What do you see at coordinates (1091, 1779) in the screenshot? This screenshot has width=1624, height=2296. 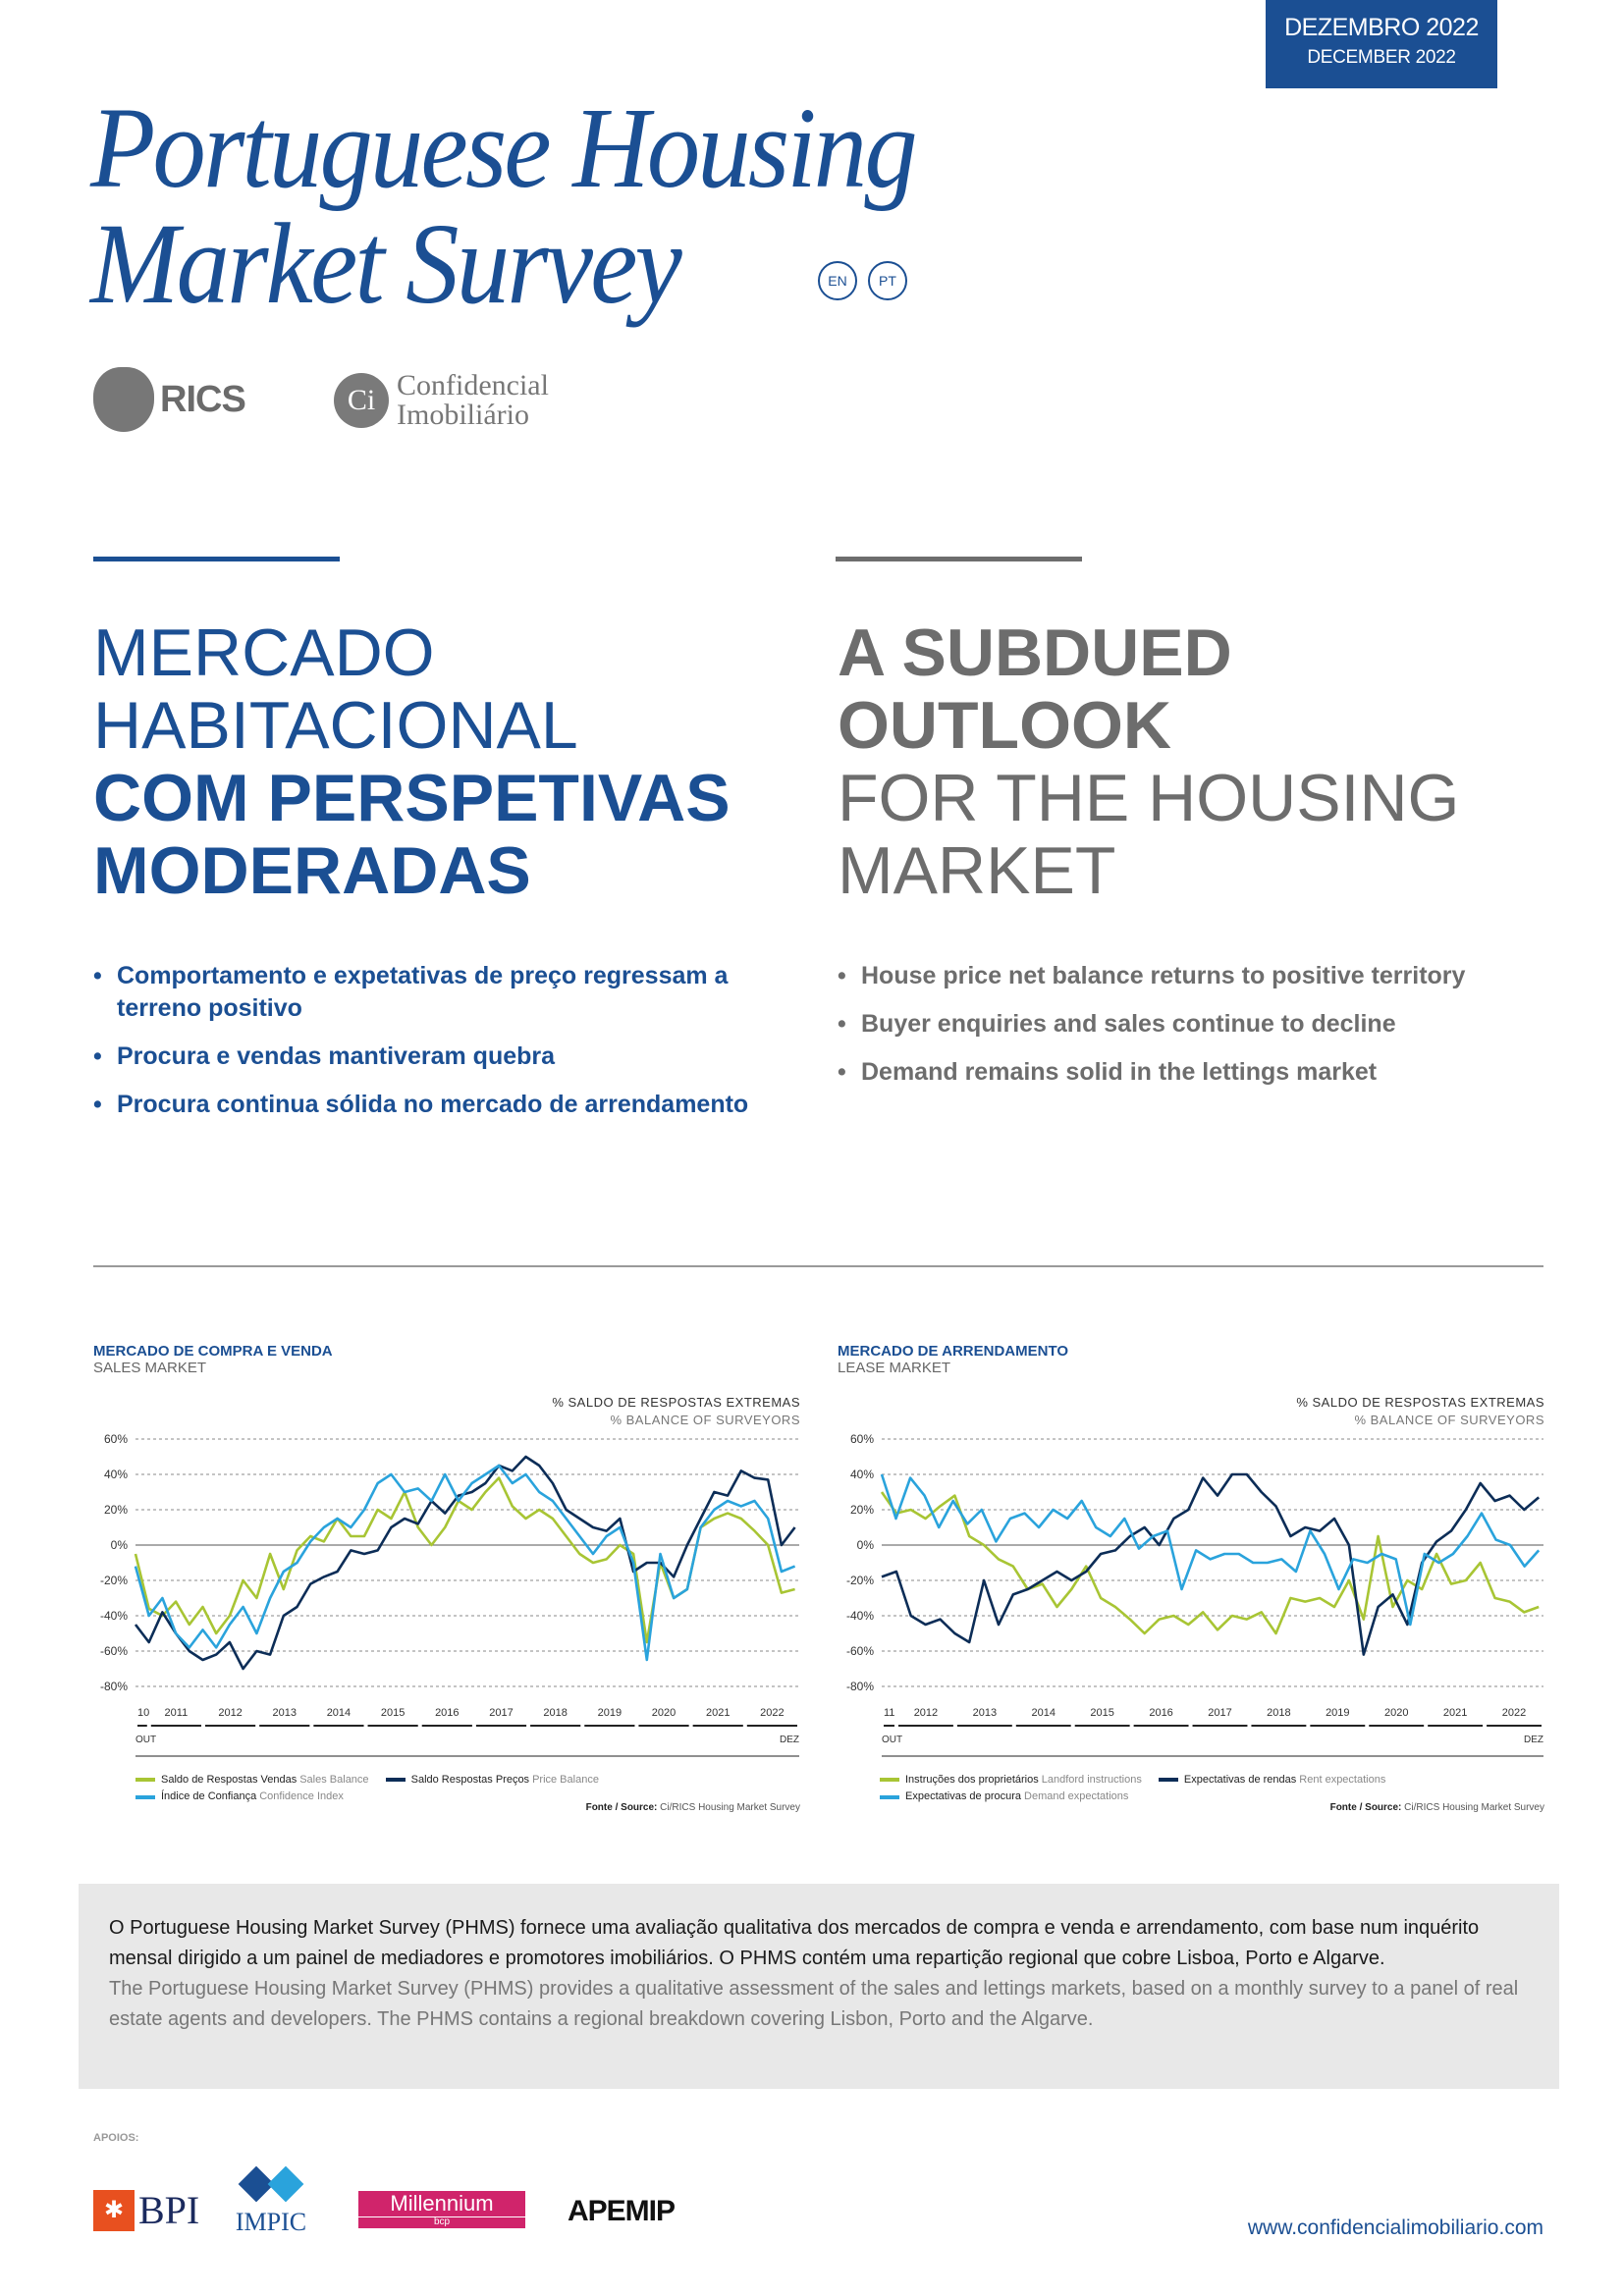 I see `legend-label-en: Landford instructions` at bounding box center [1091, 1779].